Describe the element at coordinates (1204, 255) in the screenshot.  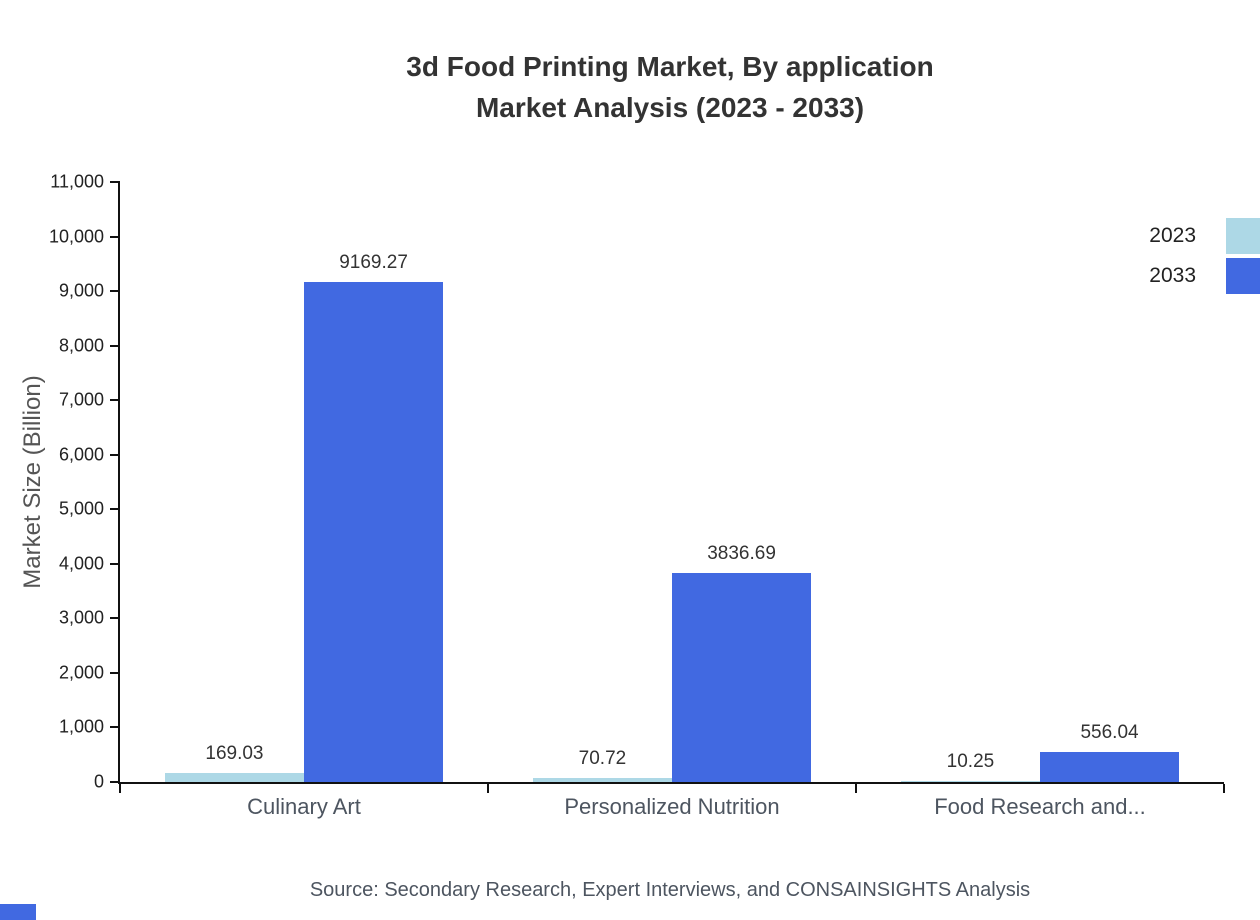
I see `legend: 2023 2033` at that location.